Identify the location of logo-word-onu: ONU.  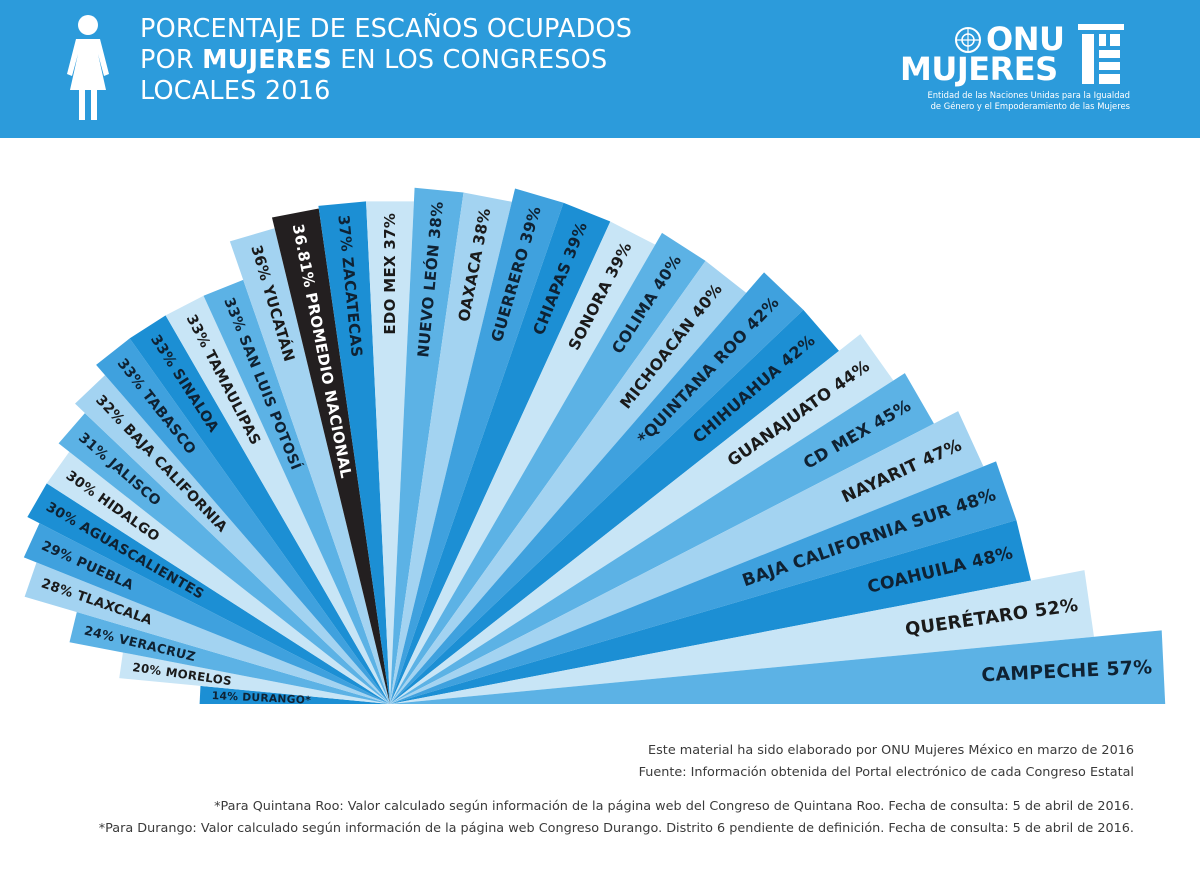
(1025, 39).